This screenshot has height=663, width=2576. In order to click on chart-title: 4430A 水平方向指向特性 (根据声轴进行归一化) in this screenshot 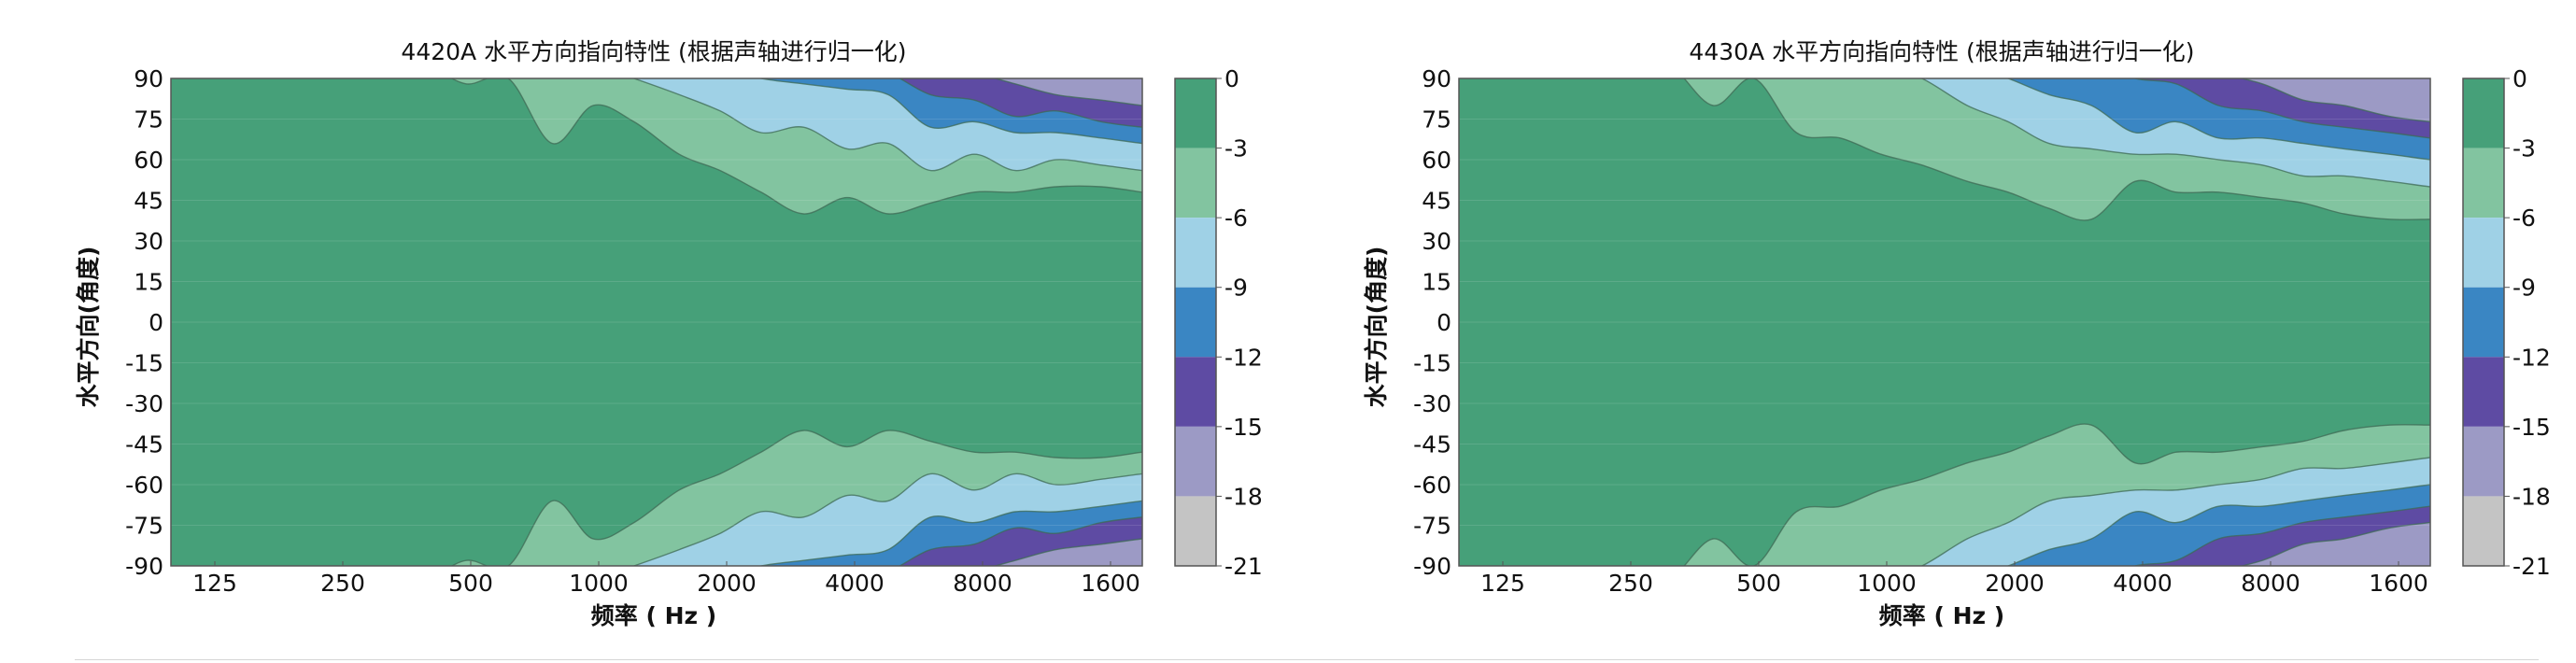, I will do `click(1942, 51)`.